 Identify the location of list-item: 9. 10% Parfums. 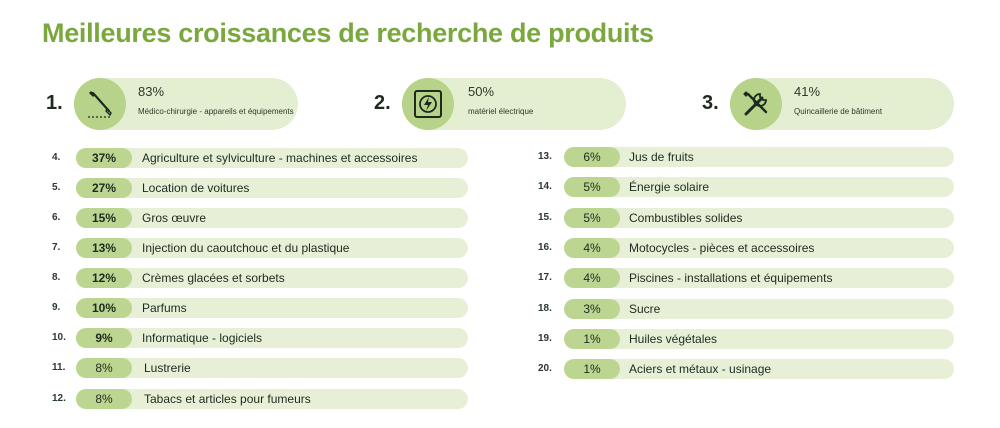
(260, 308).